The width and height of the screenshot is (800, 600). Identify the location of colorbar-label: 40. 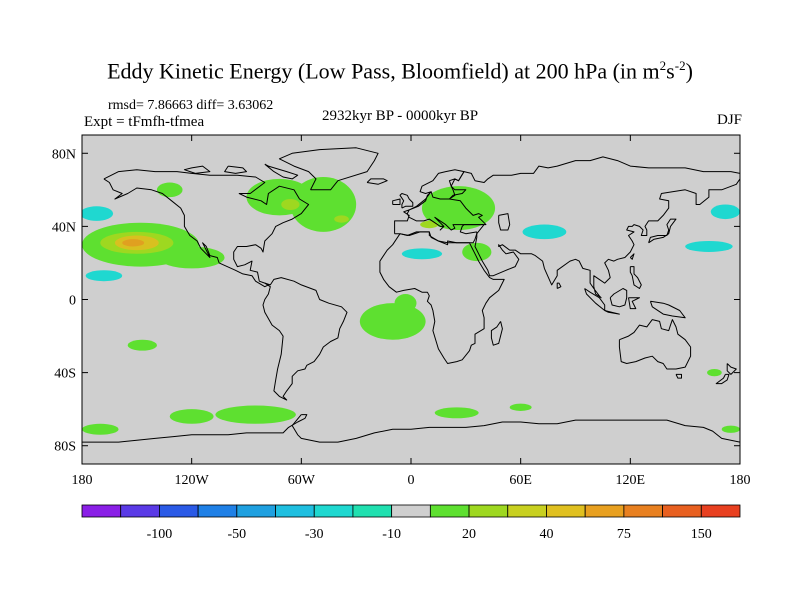
(546, 534).